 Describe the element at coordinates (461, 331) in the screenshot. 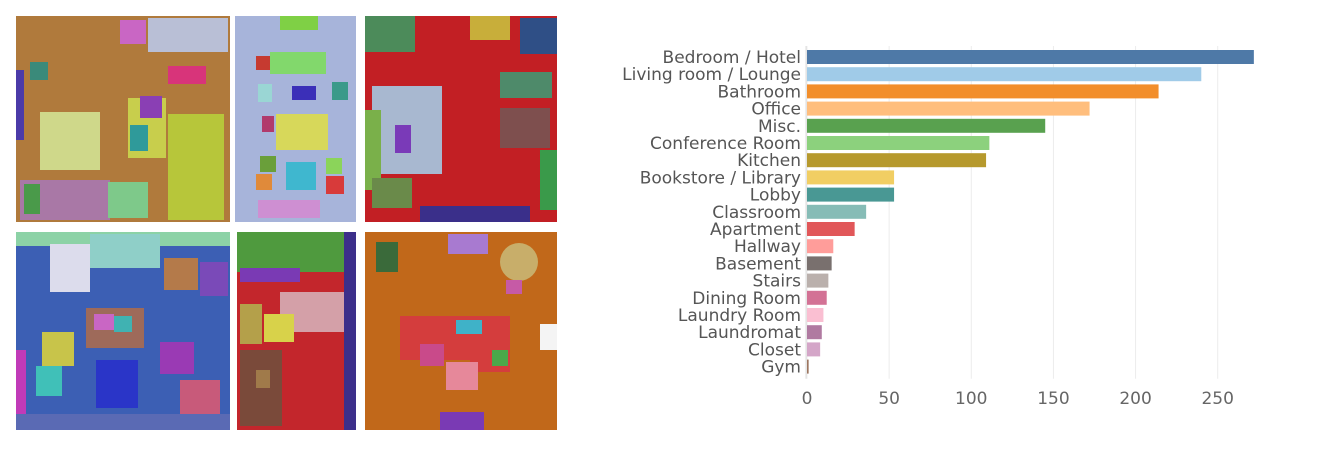

I see `scene-room-bottom-right` at that location.